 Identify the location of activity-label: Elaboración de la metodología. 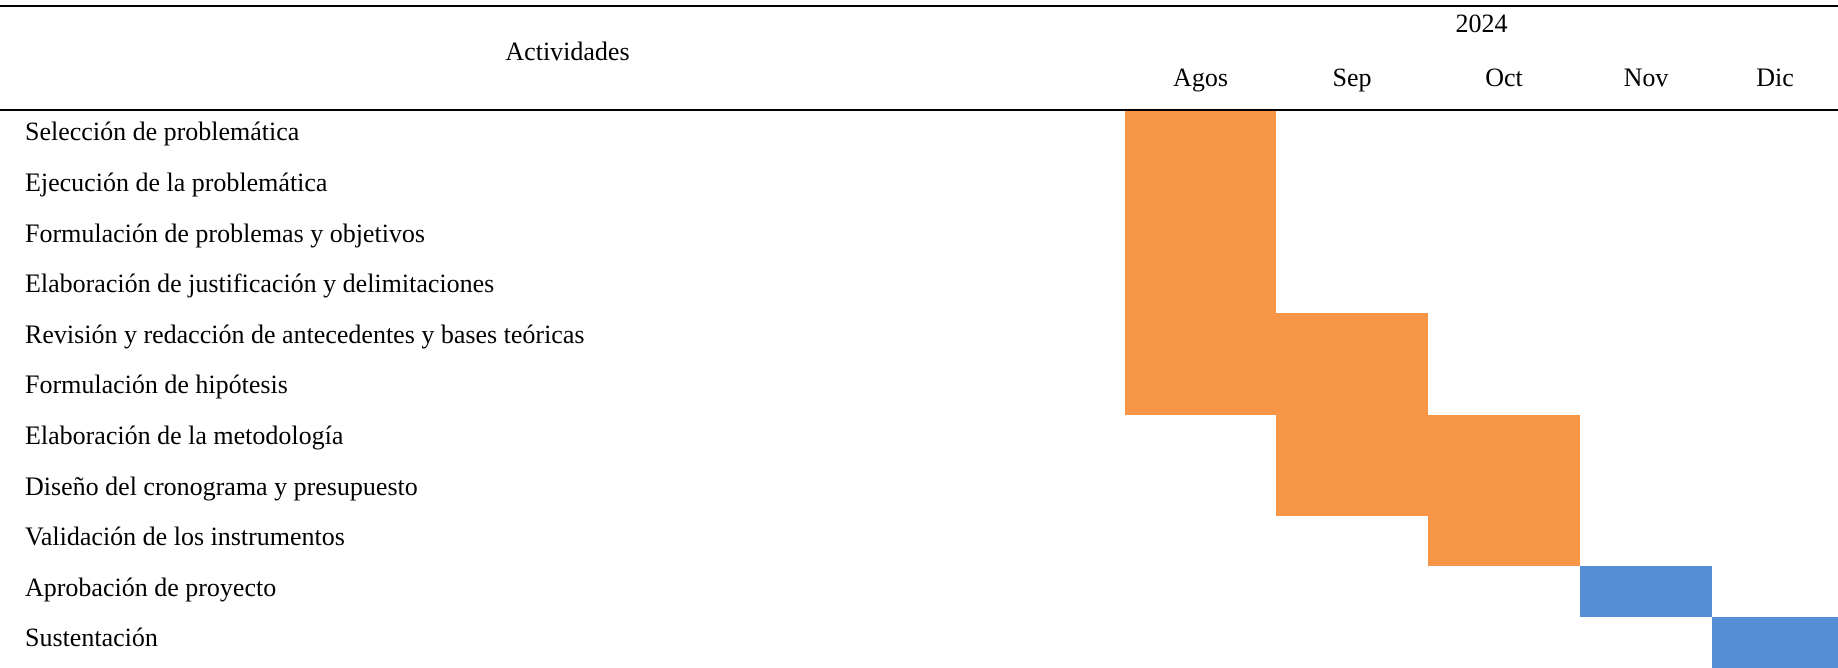
(184, 435).